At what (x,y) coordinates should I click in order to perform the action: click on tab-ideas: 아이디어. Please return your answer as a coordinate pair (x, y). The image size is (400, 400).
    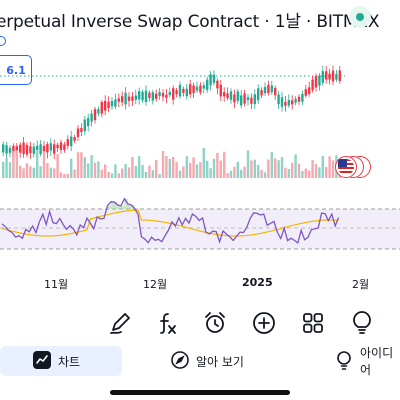
    Looking at the image, I should click on (367, 361).